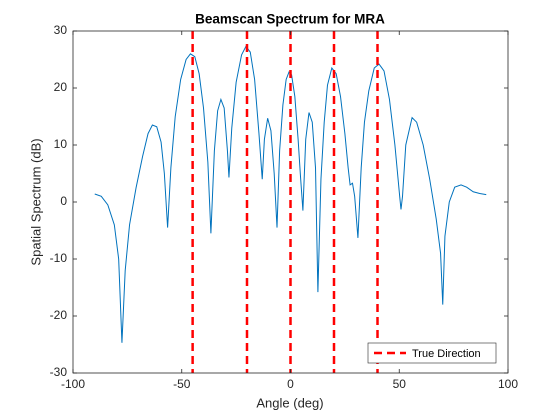 The height and width of the screenshot is (420, 560). I want to click on x-tick-label: -50, so click(182, 384).